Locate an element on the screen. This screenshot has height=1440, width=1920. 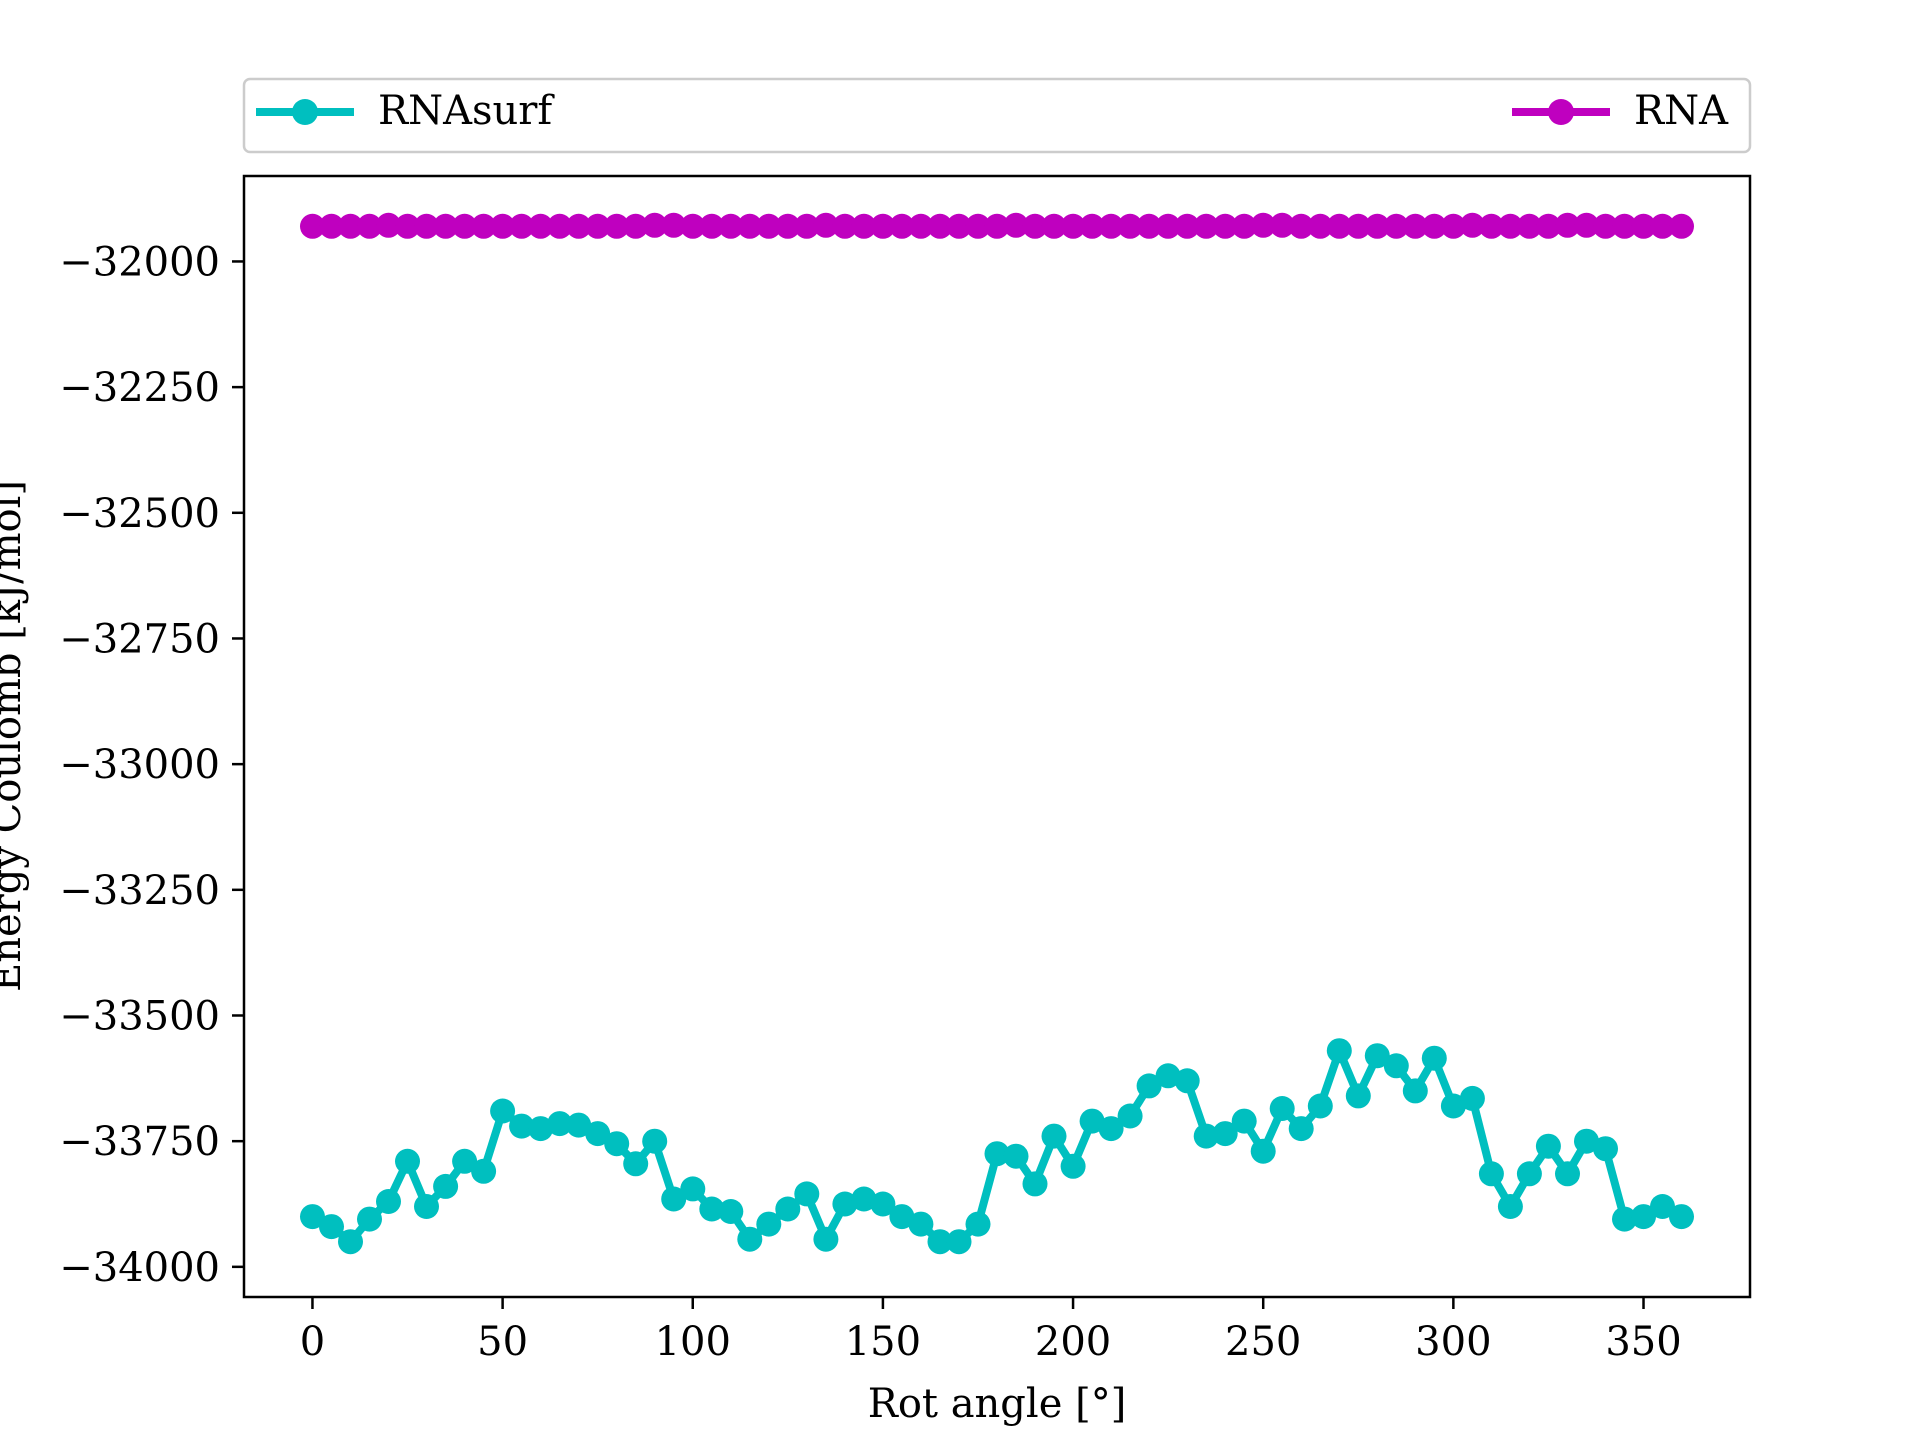
x-tick-label: 200 is located at coordinates (1073, 1342).